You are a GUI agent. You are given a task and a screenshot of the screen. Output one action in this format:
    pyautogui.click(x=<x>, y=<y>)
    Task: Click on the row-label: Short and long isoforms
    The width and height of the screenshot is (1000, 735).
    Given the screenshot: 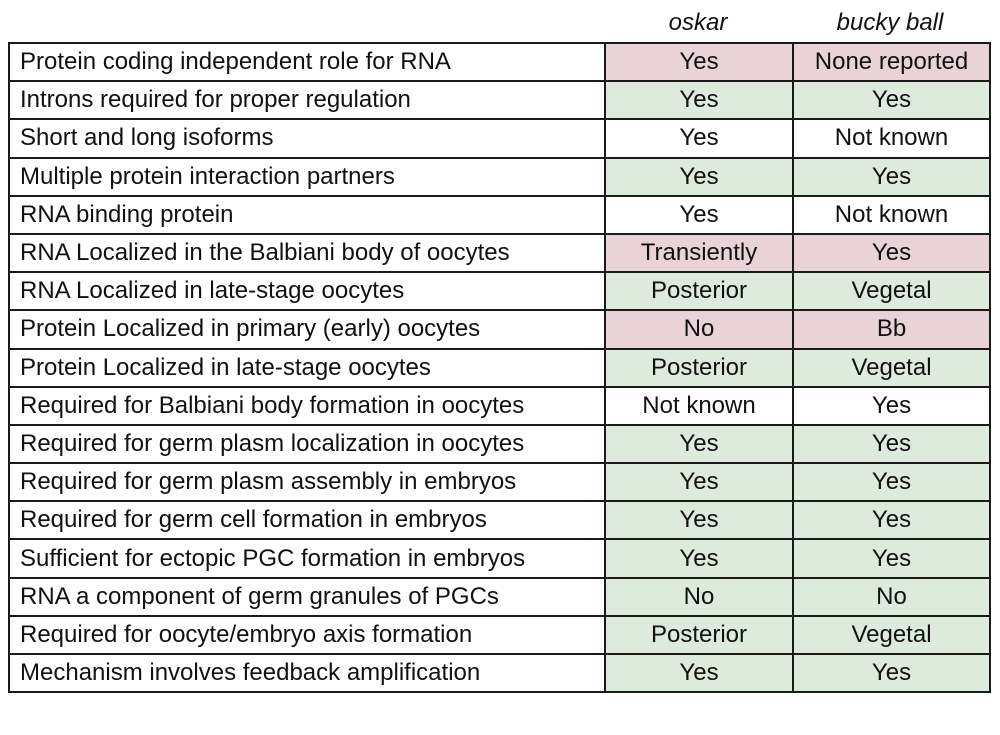 What is the action you would take?
    pyautogui.click(x=307, y=138)
    